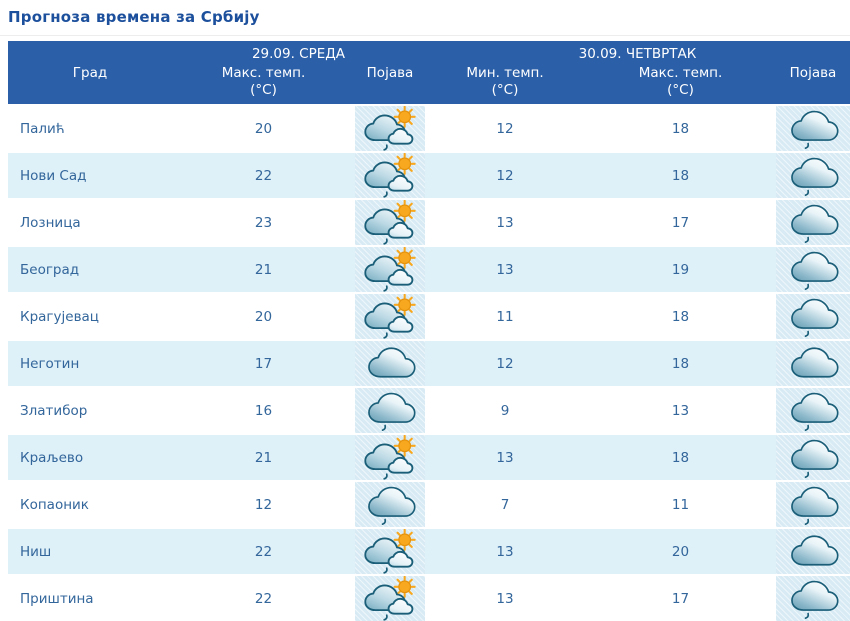 This screenshot has height=621, width=850. I want to click on day-group-wednesday: 29.09. СРЕДА, so click(298, 54).